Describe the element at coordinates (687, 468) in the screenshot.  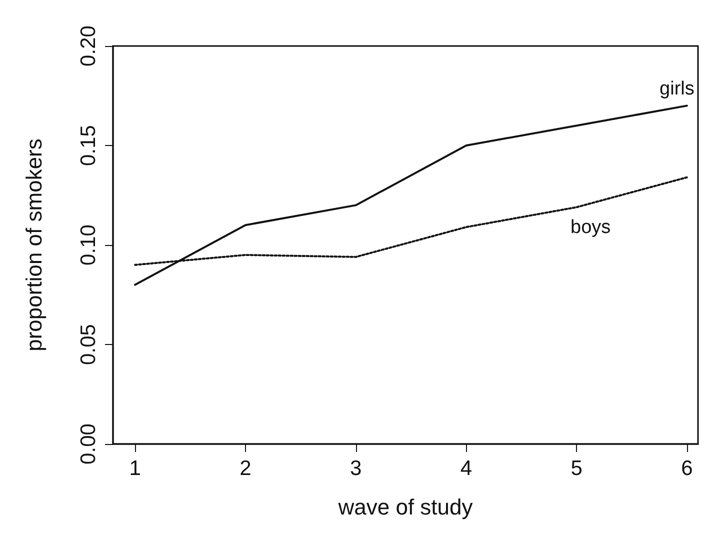
I see `x-tick-label: 6` at that location.